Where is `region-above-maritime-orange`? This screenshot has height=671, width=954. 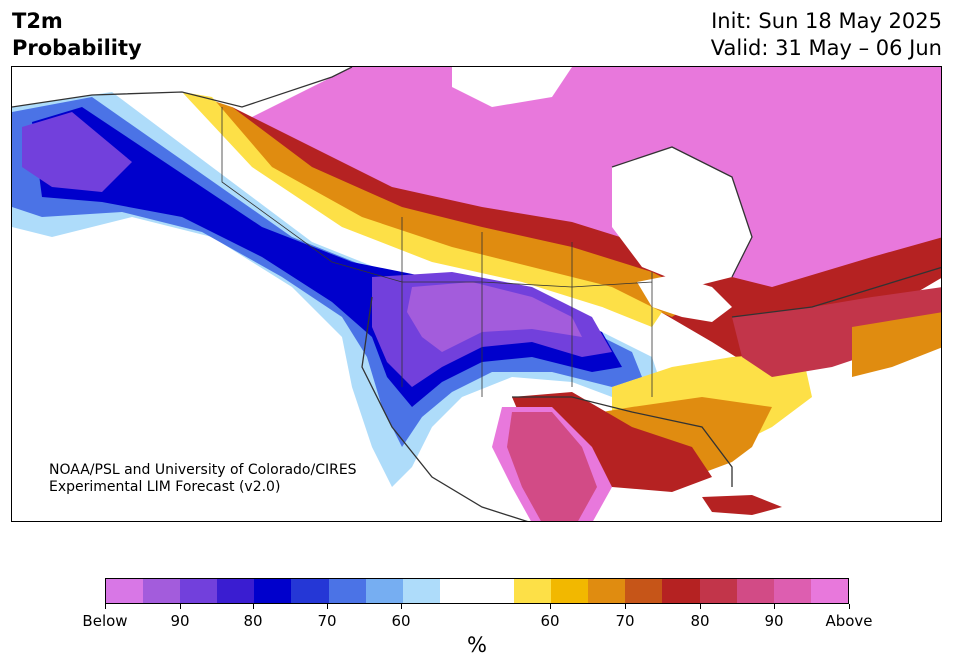
region-above-maritime-orange is located at coordinates (896, 344).